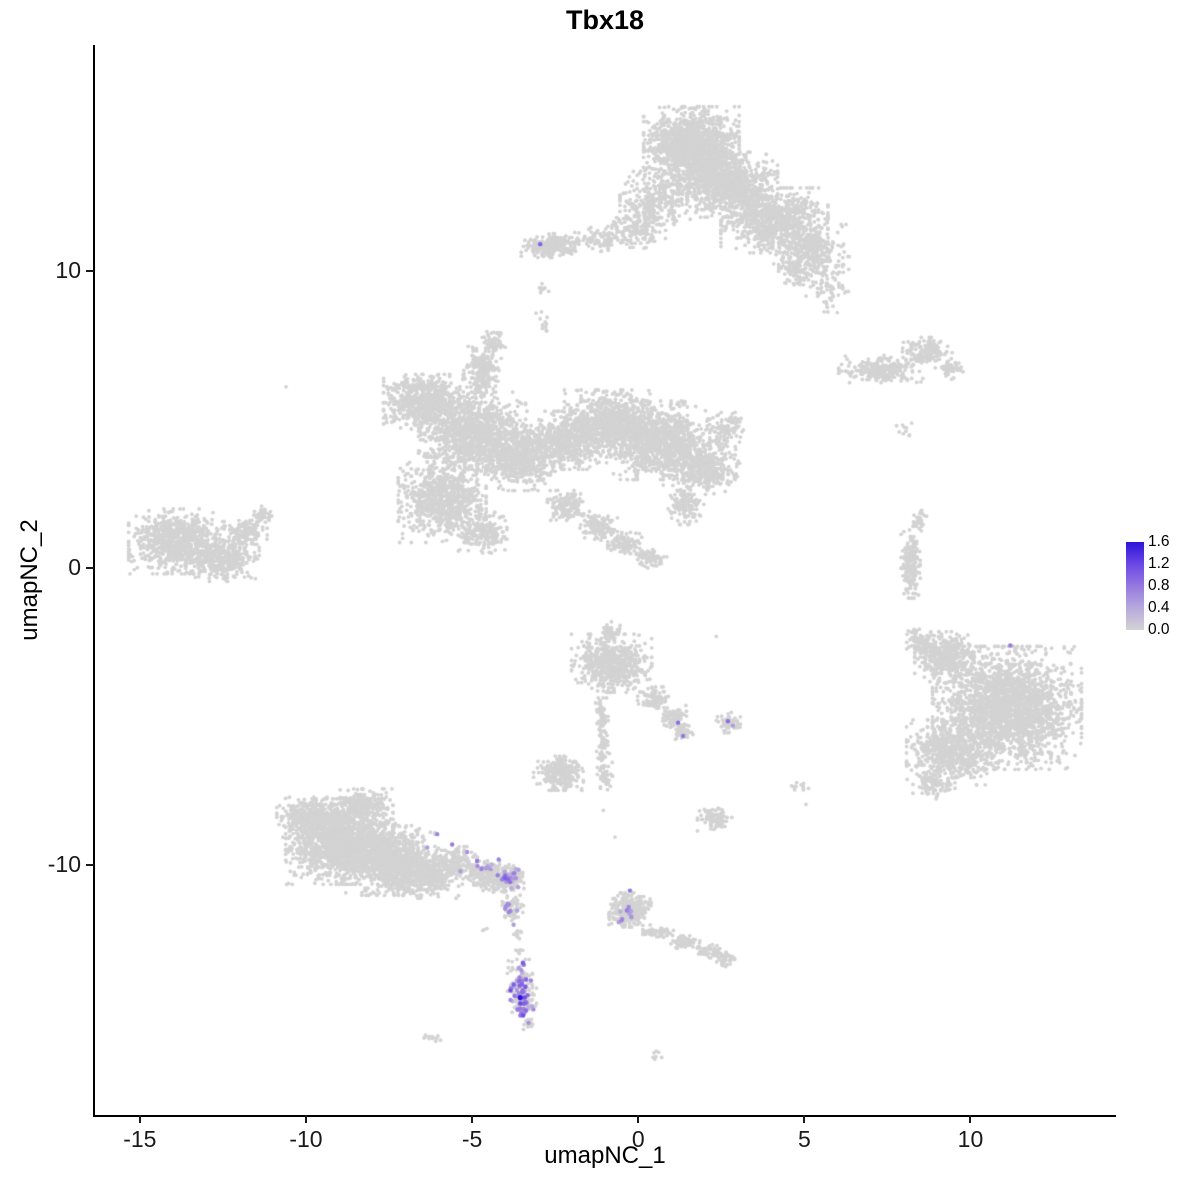  I want to click on x-tick-label: 0, so click(638, 1139).